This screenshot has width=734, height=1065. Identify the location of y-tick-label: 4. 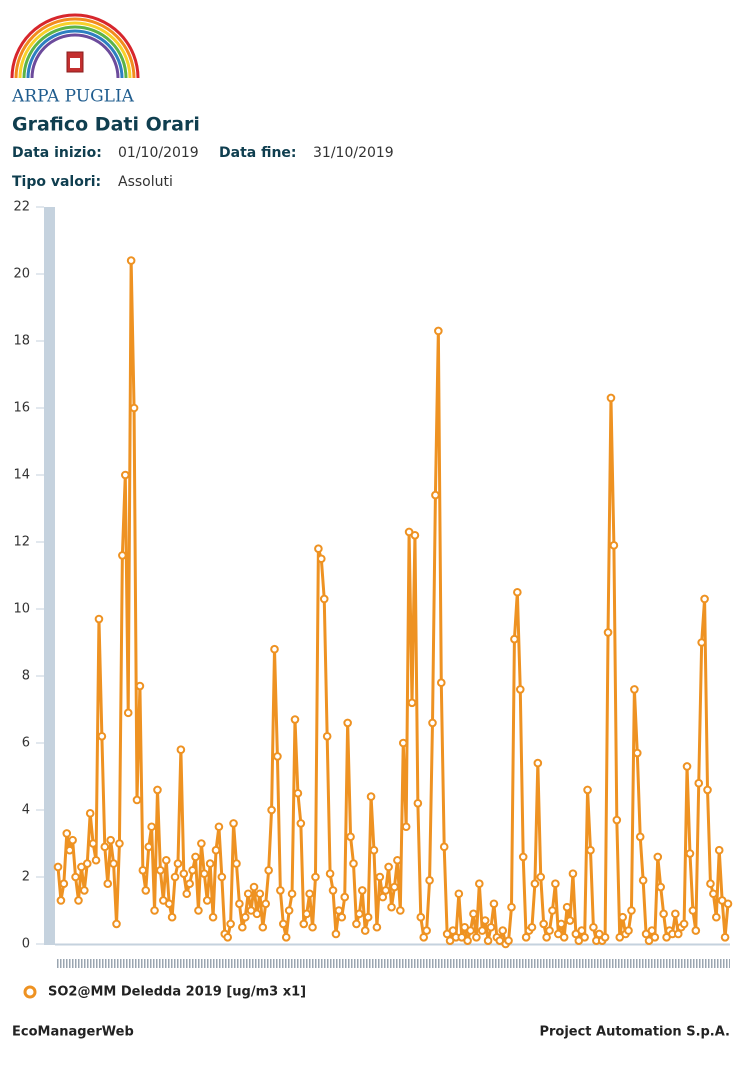
(26, 810).